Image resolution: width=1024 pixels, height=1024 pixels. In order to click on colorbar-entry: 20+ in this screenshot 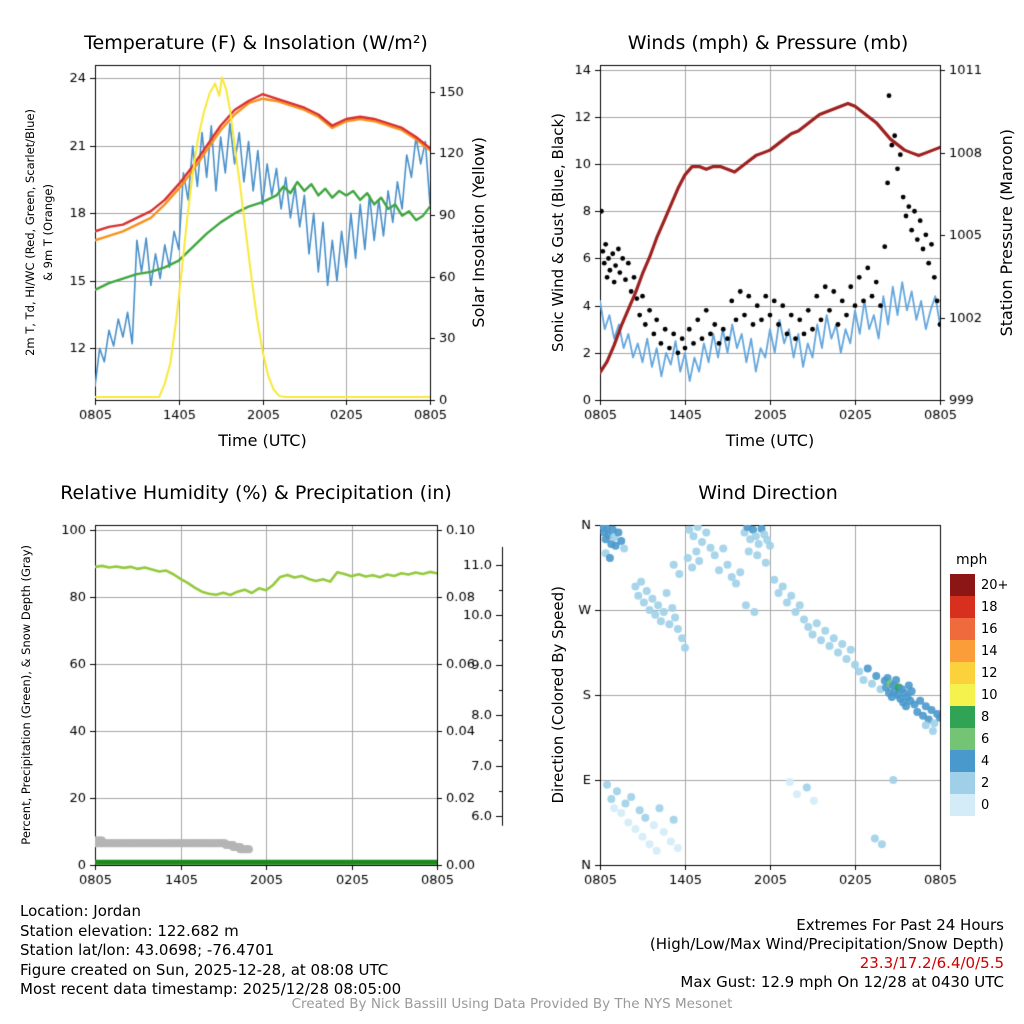, I will do `click(979, 585)`.